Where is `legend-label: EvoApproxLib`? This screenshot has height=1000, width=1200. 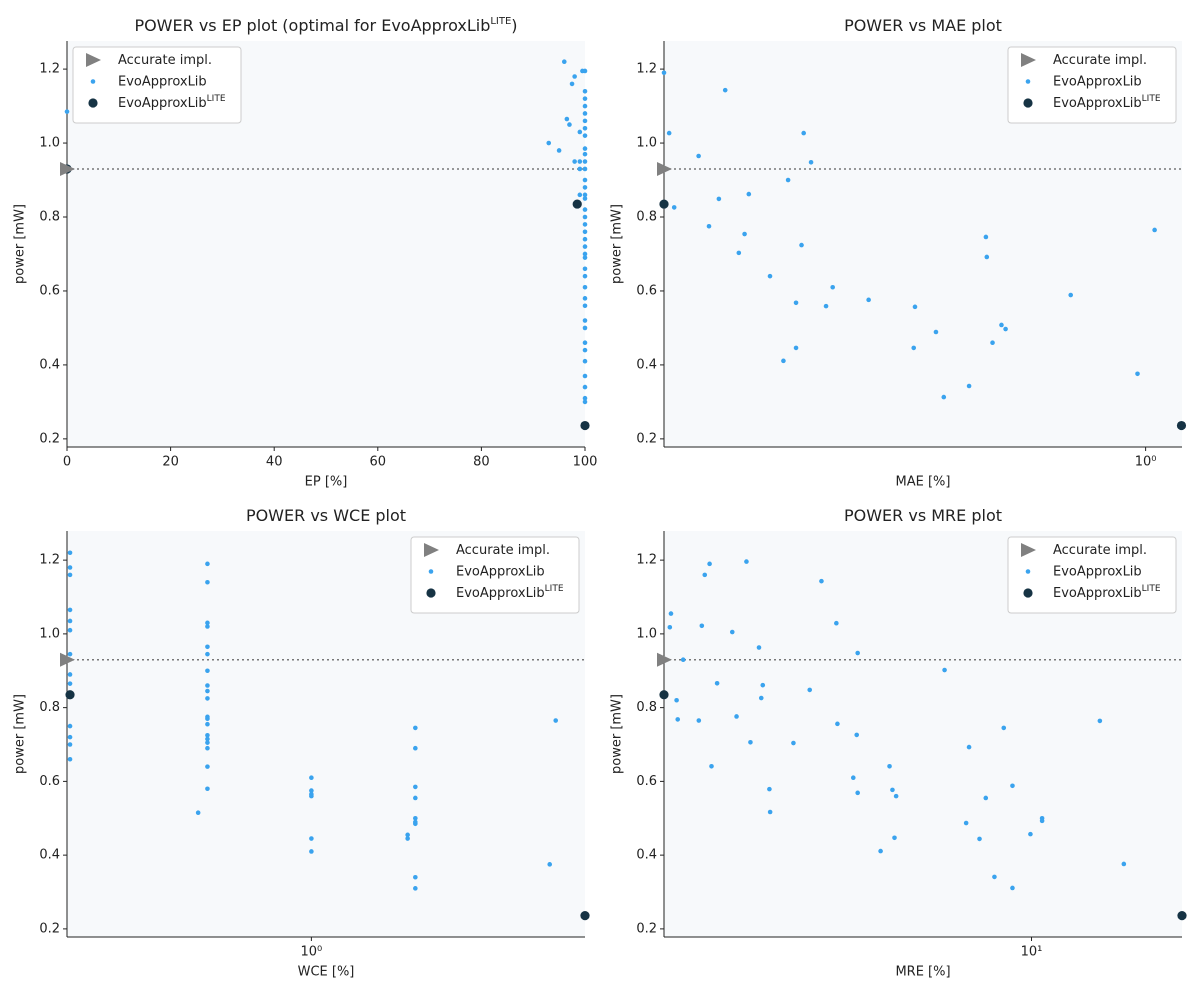
legend-label: EvoApproxLib is located at coordinates (162, 81).